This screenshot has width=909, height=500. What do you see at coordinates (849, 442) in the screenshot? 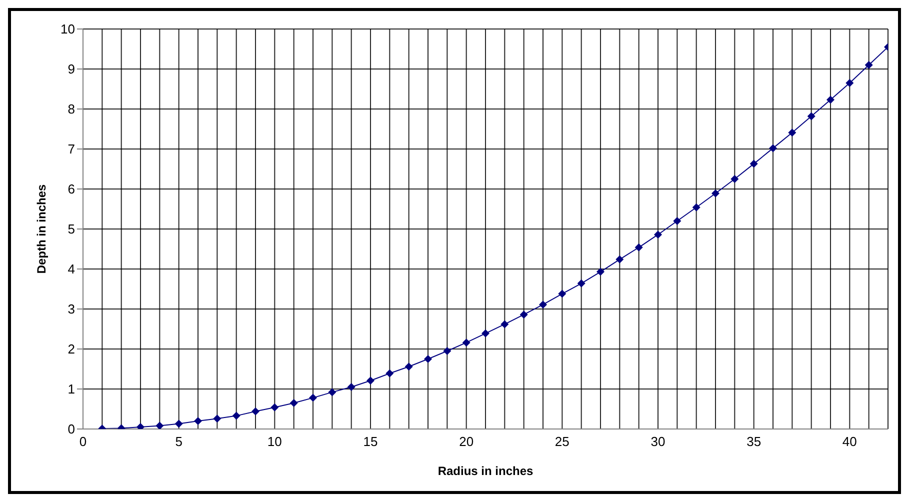
I see `x-tick-label: 40` at bounding box center [849, 442].